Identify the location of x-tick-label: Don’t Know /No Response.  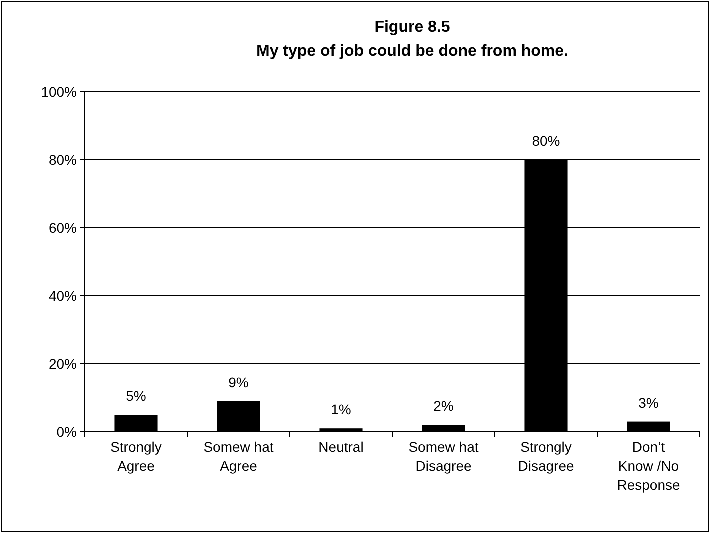
(648, 466).